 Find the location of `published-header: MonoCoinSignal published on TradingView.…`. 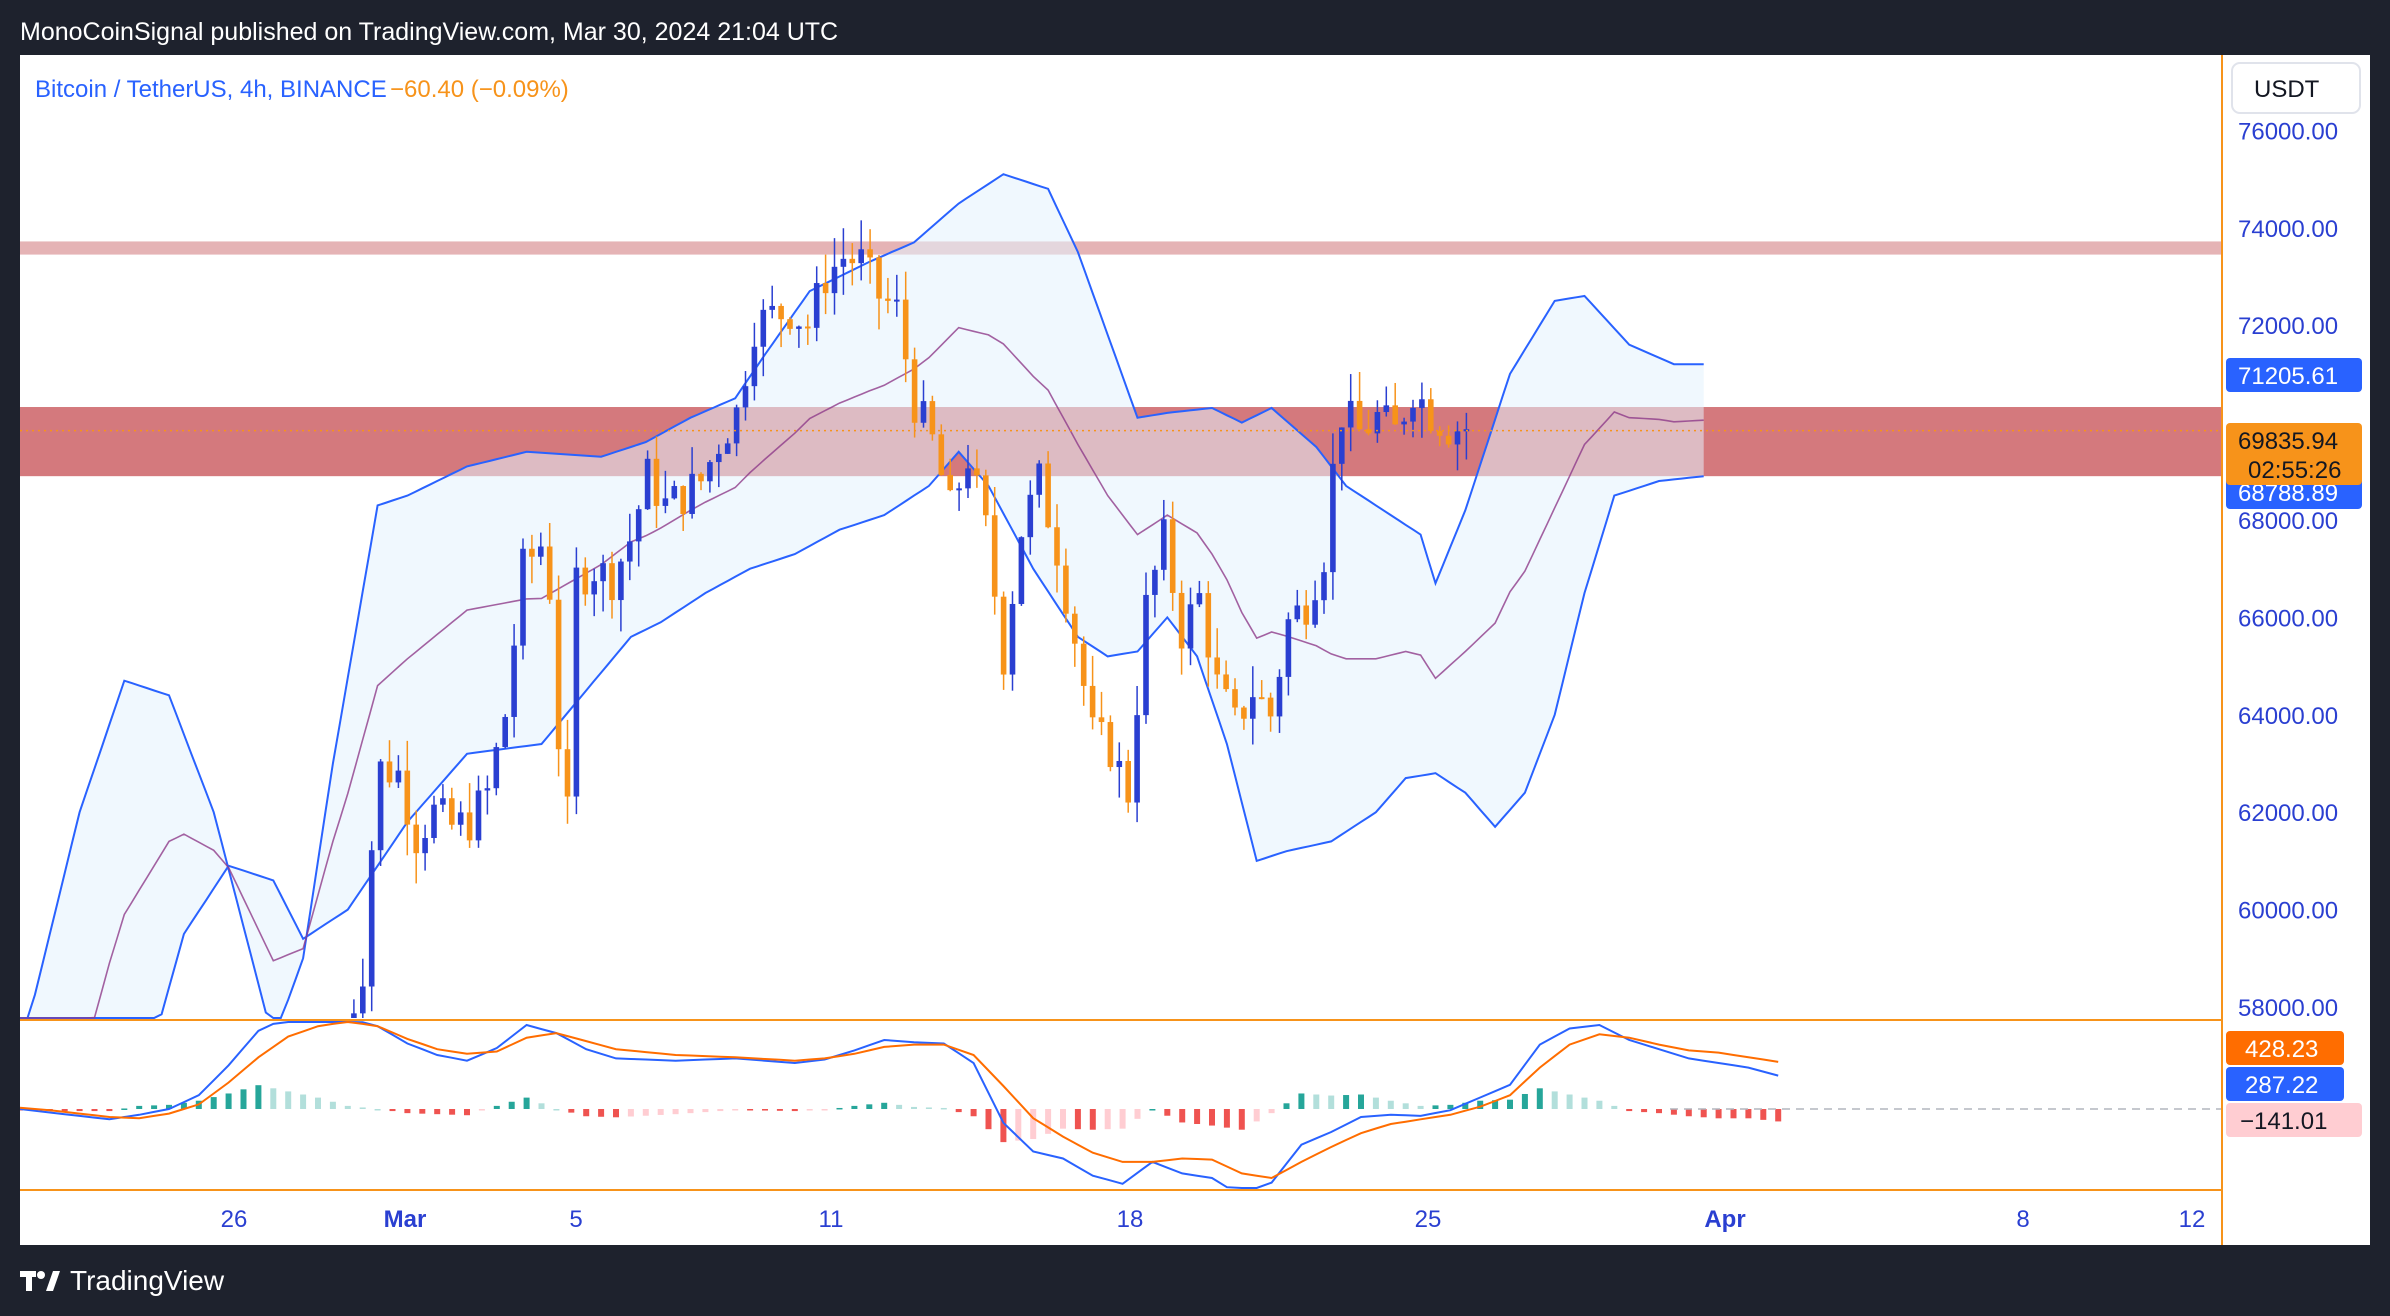

published-header: MonoCoinSignal published on TradingView.… is located at coordinates (1195, 27).